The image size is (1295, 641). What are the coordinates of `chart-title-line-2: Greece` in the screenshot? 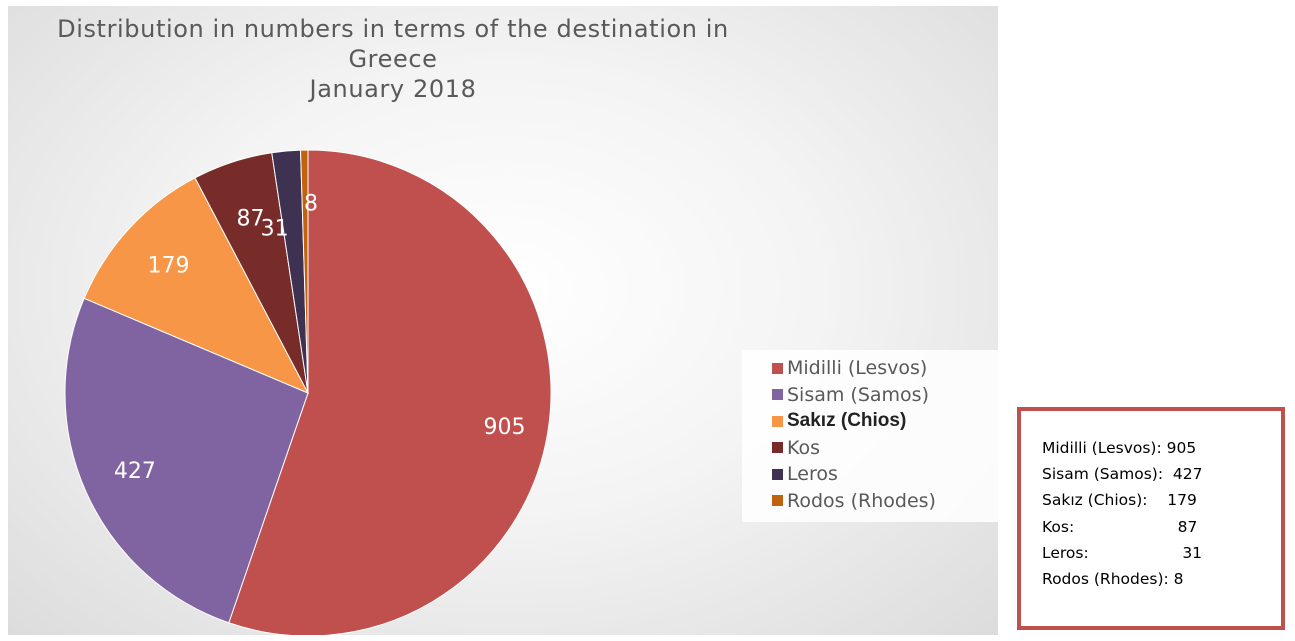 It's located at (393, 59).